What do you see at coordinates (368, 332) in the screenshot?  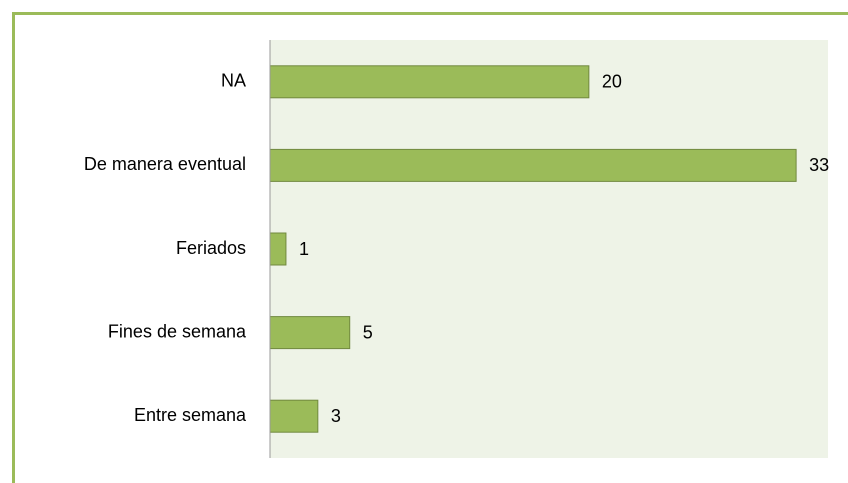 I see `value-label: 5` at bounding box center [368, 332].